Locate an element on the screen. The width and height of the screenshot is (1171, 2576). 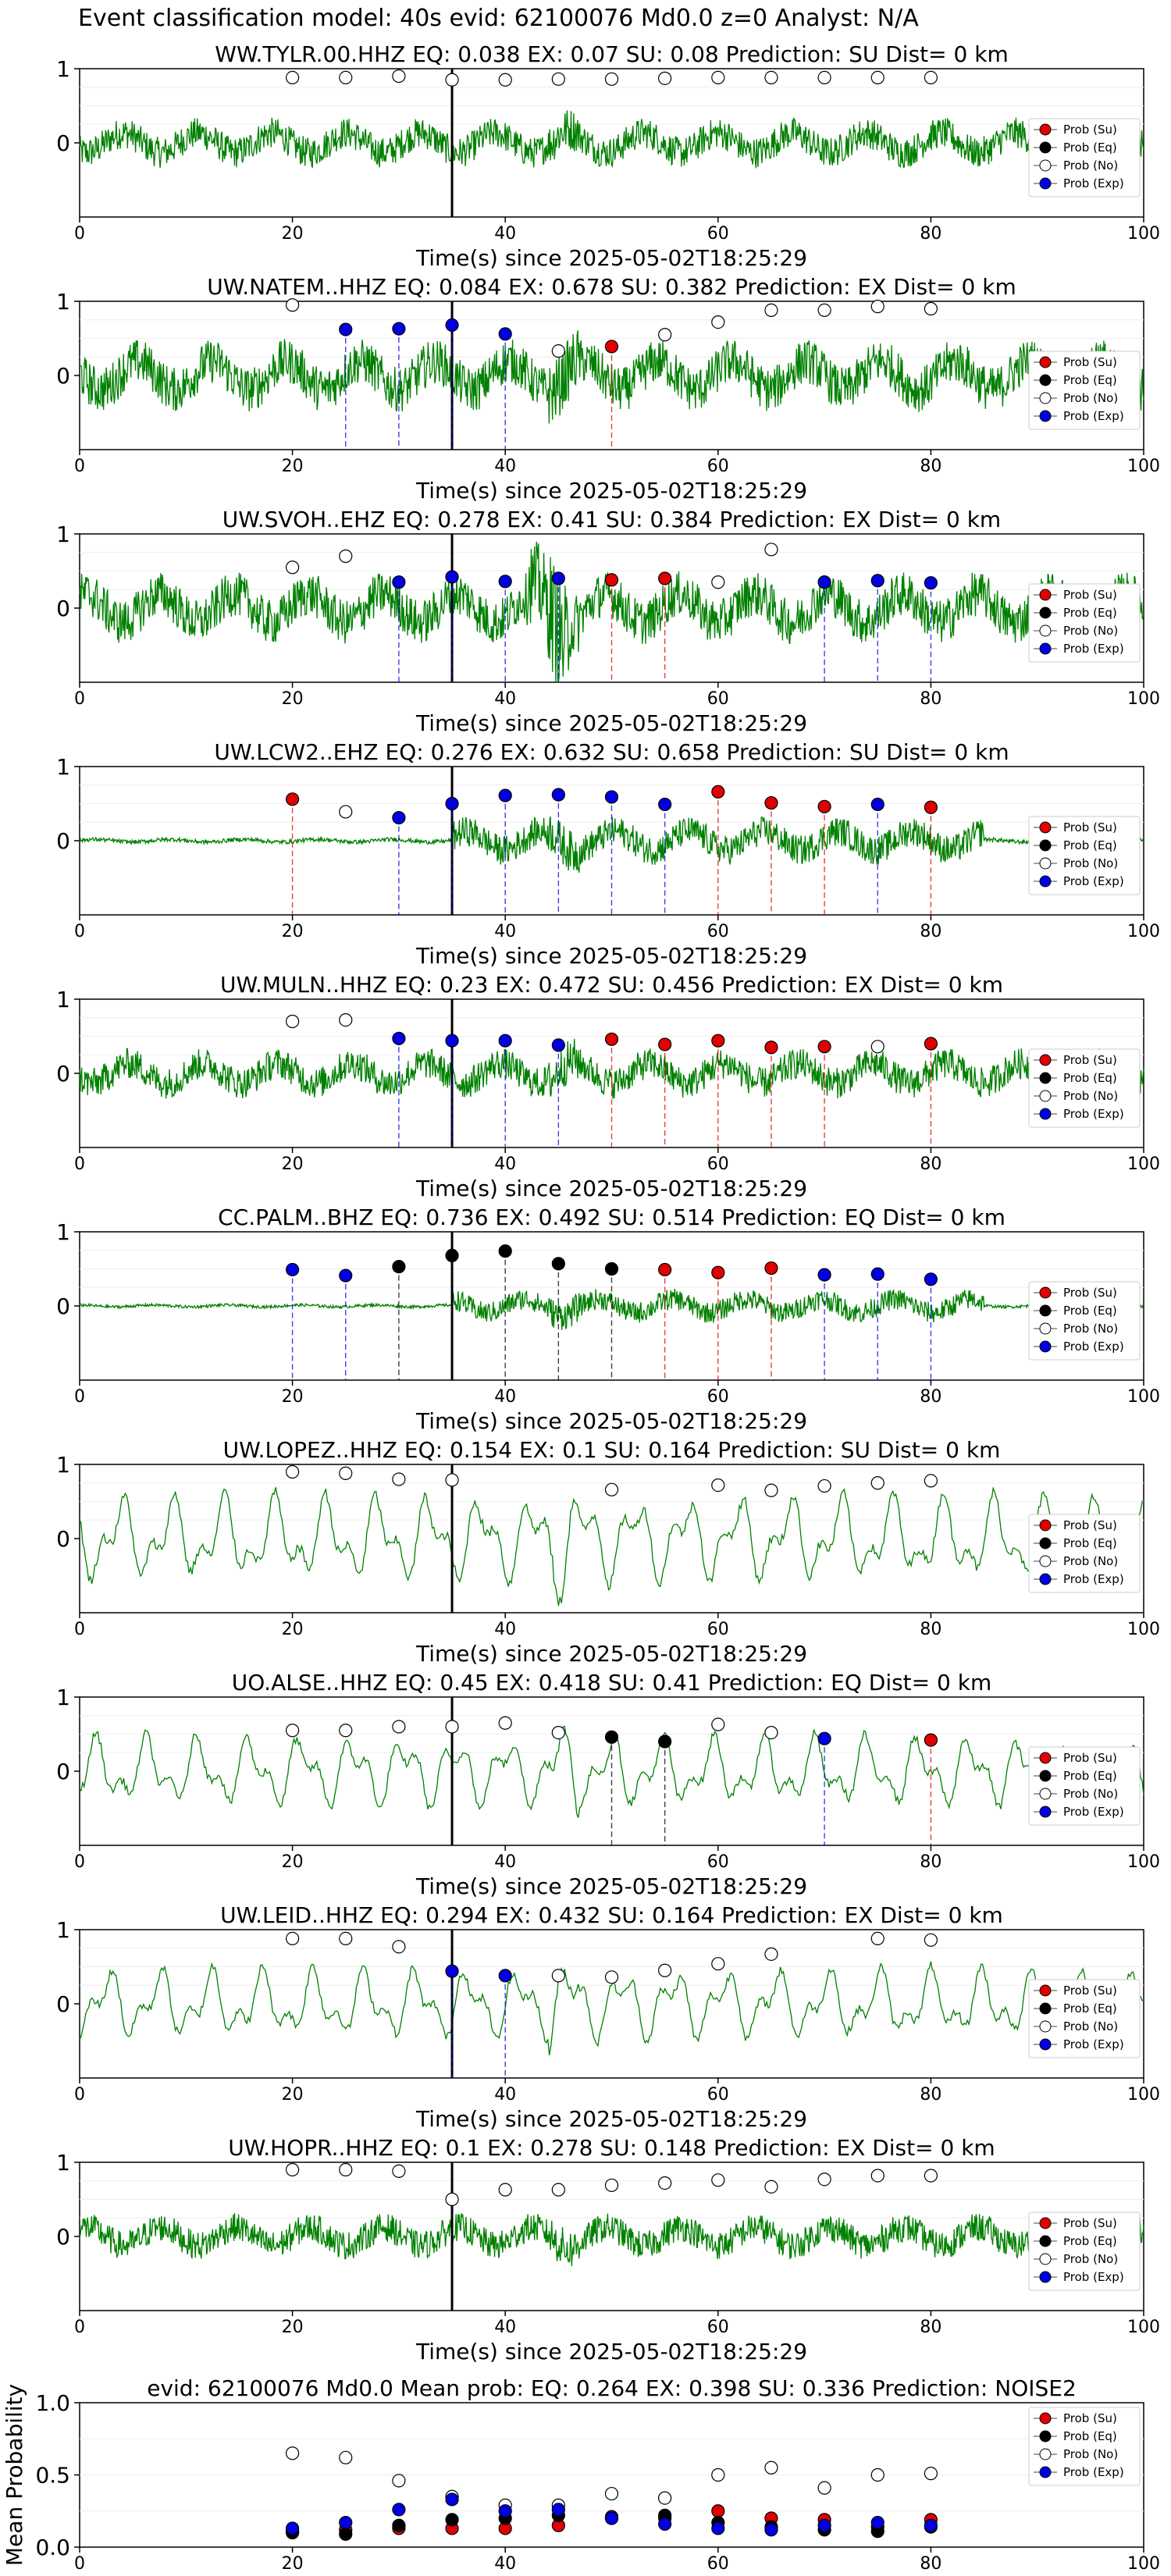
legend-label: Prob (Exp) is located at coordinates (1093, 2277).